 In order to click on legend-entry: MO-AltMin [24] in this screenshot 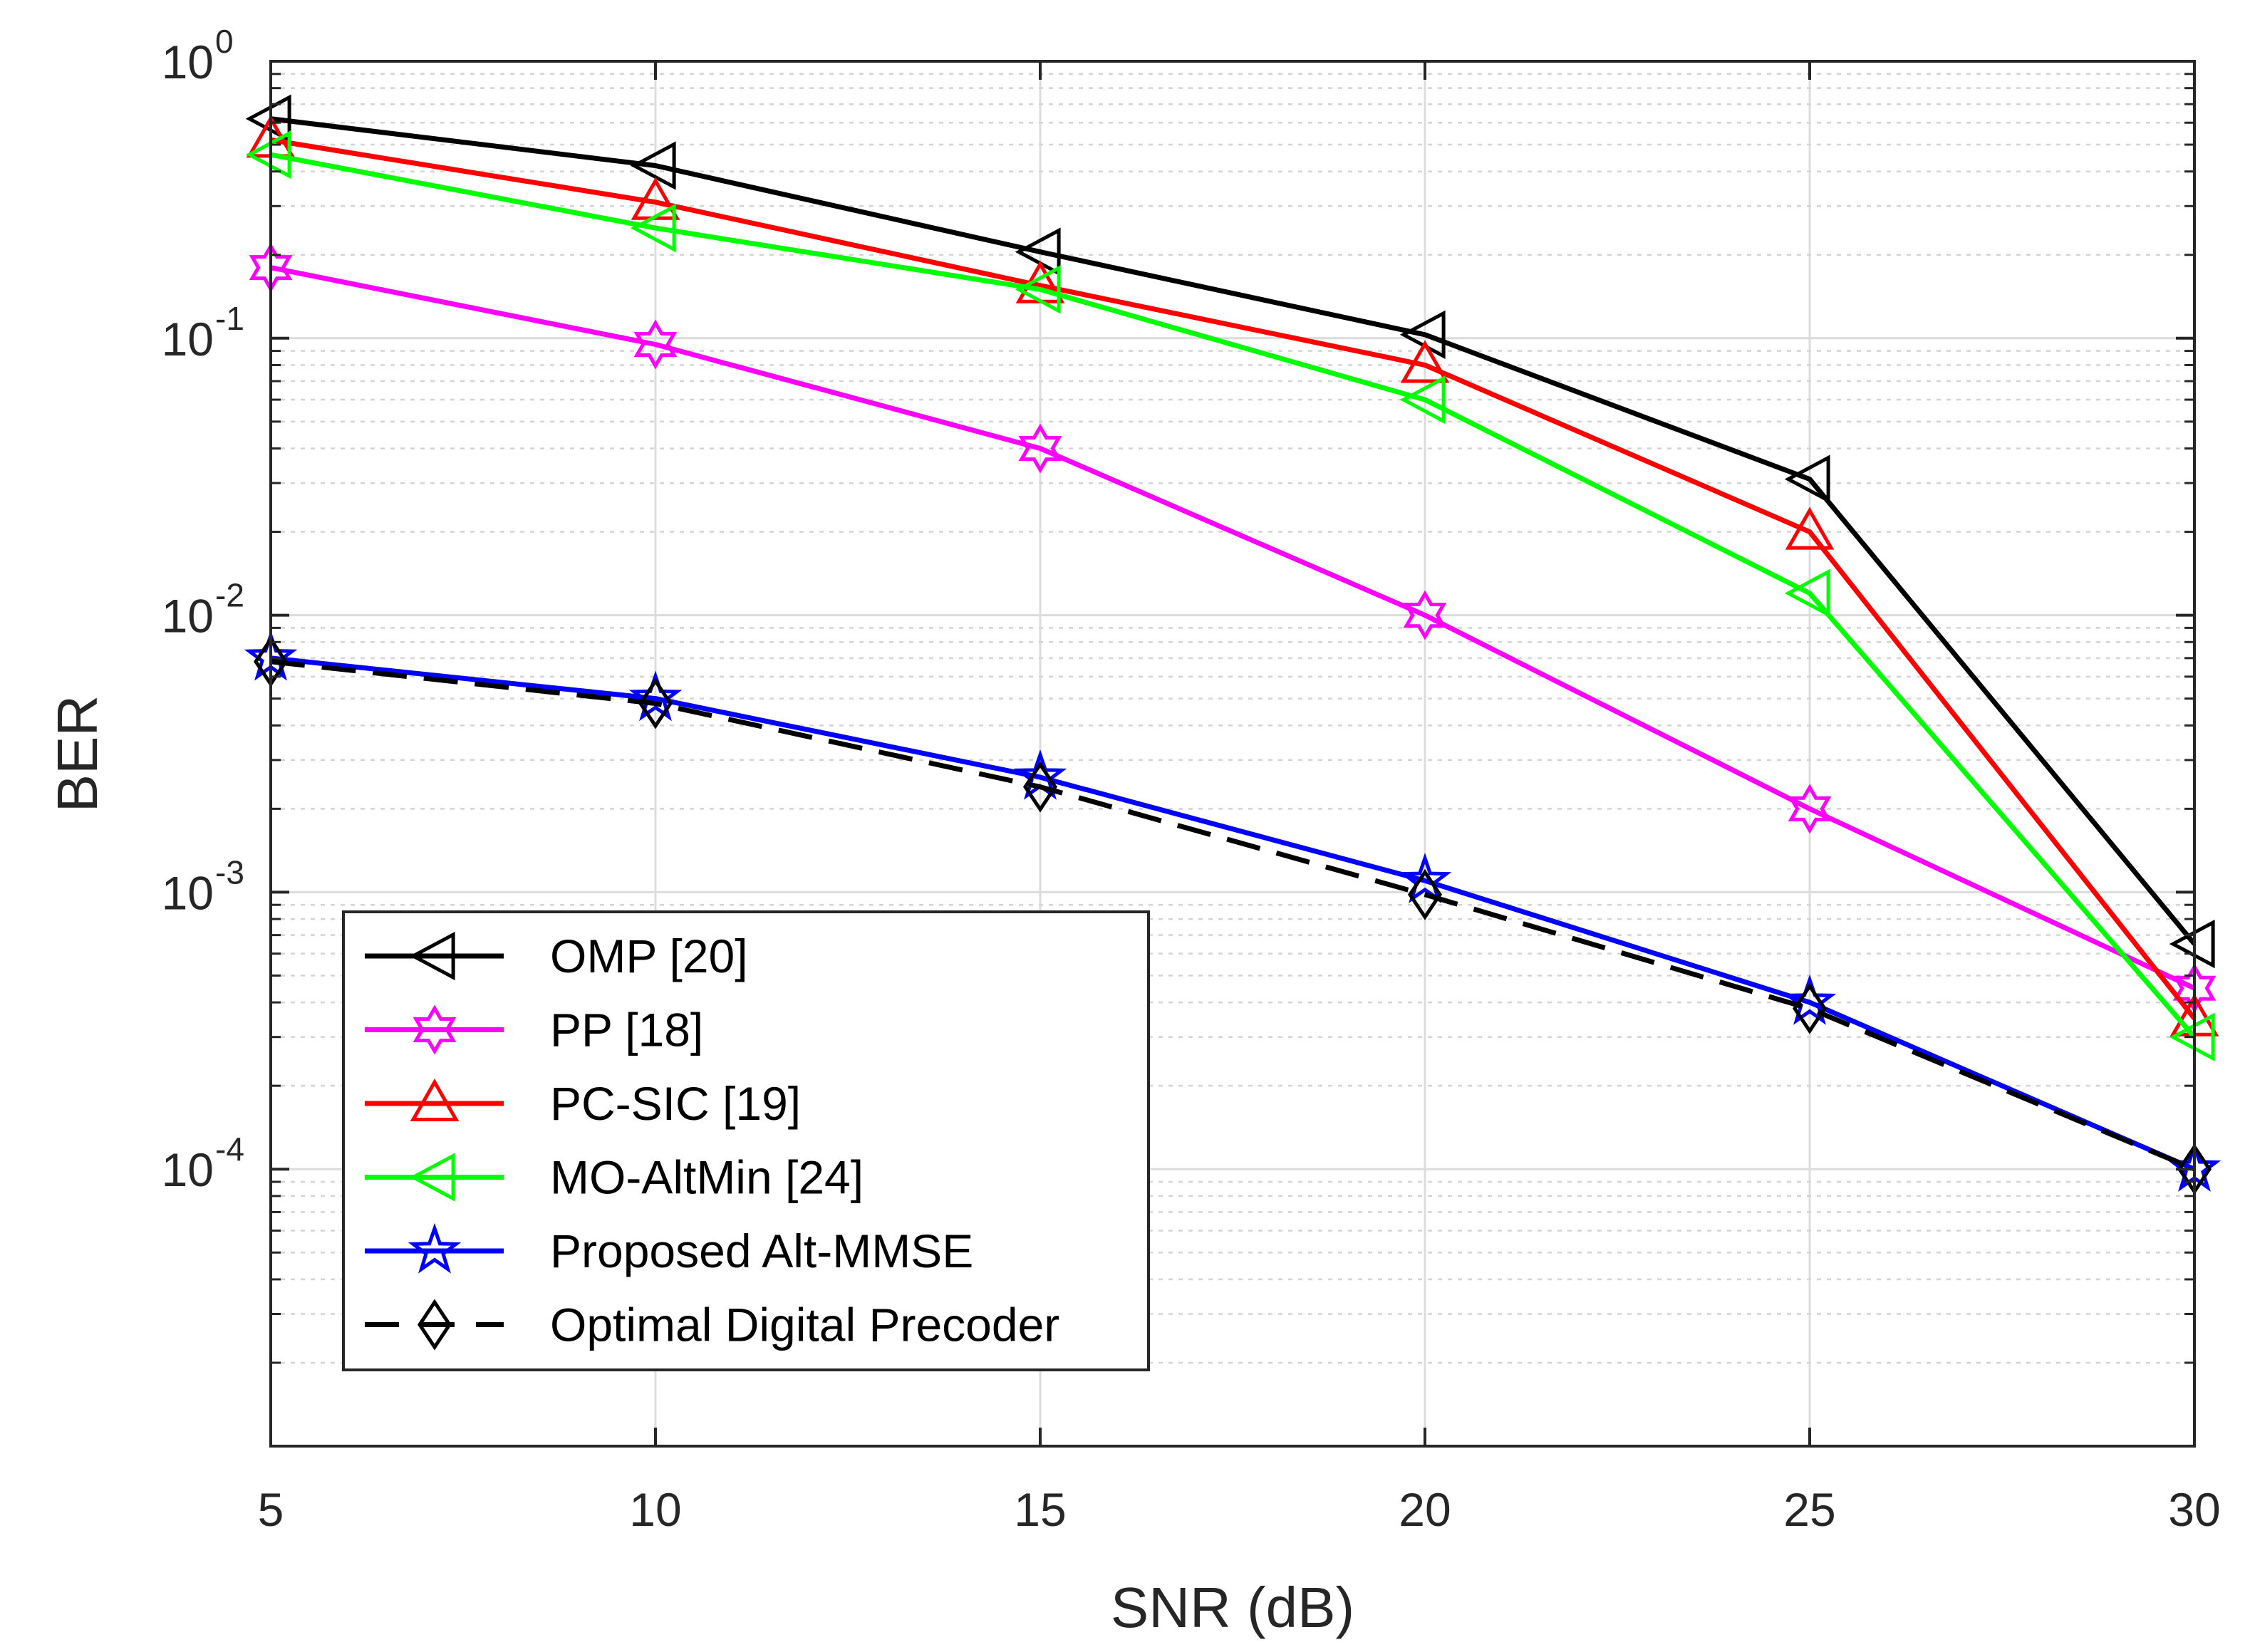, I will do `click(614, 1177)`.